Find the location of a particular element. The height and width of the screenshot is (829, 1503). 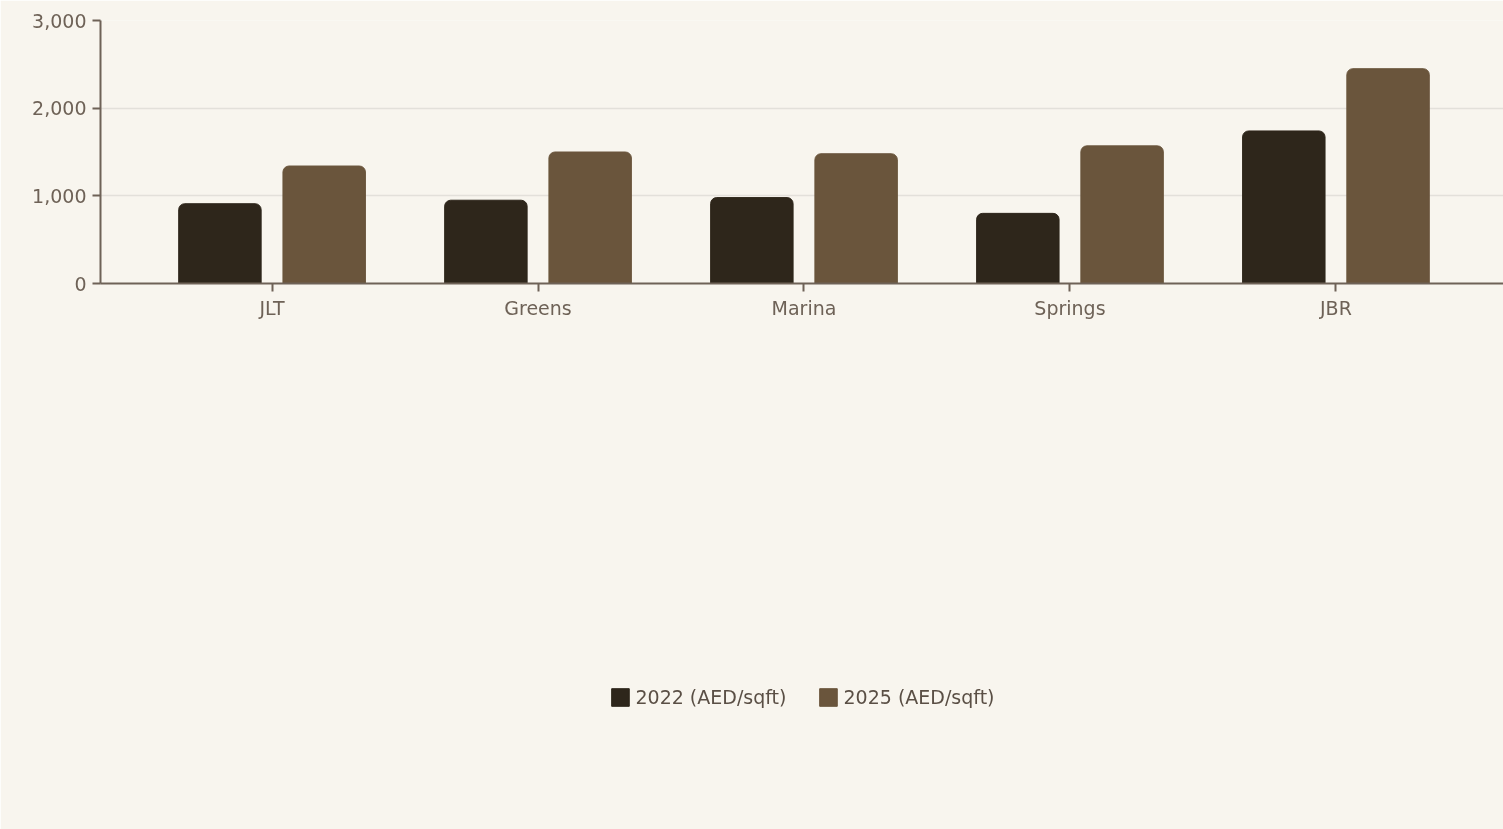

y-tick-label: 0 is located at coordinates (80, 283).